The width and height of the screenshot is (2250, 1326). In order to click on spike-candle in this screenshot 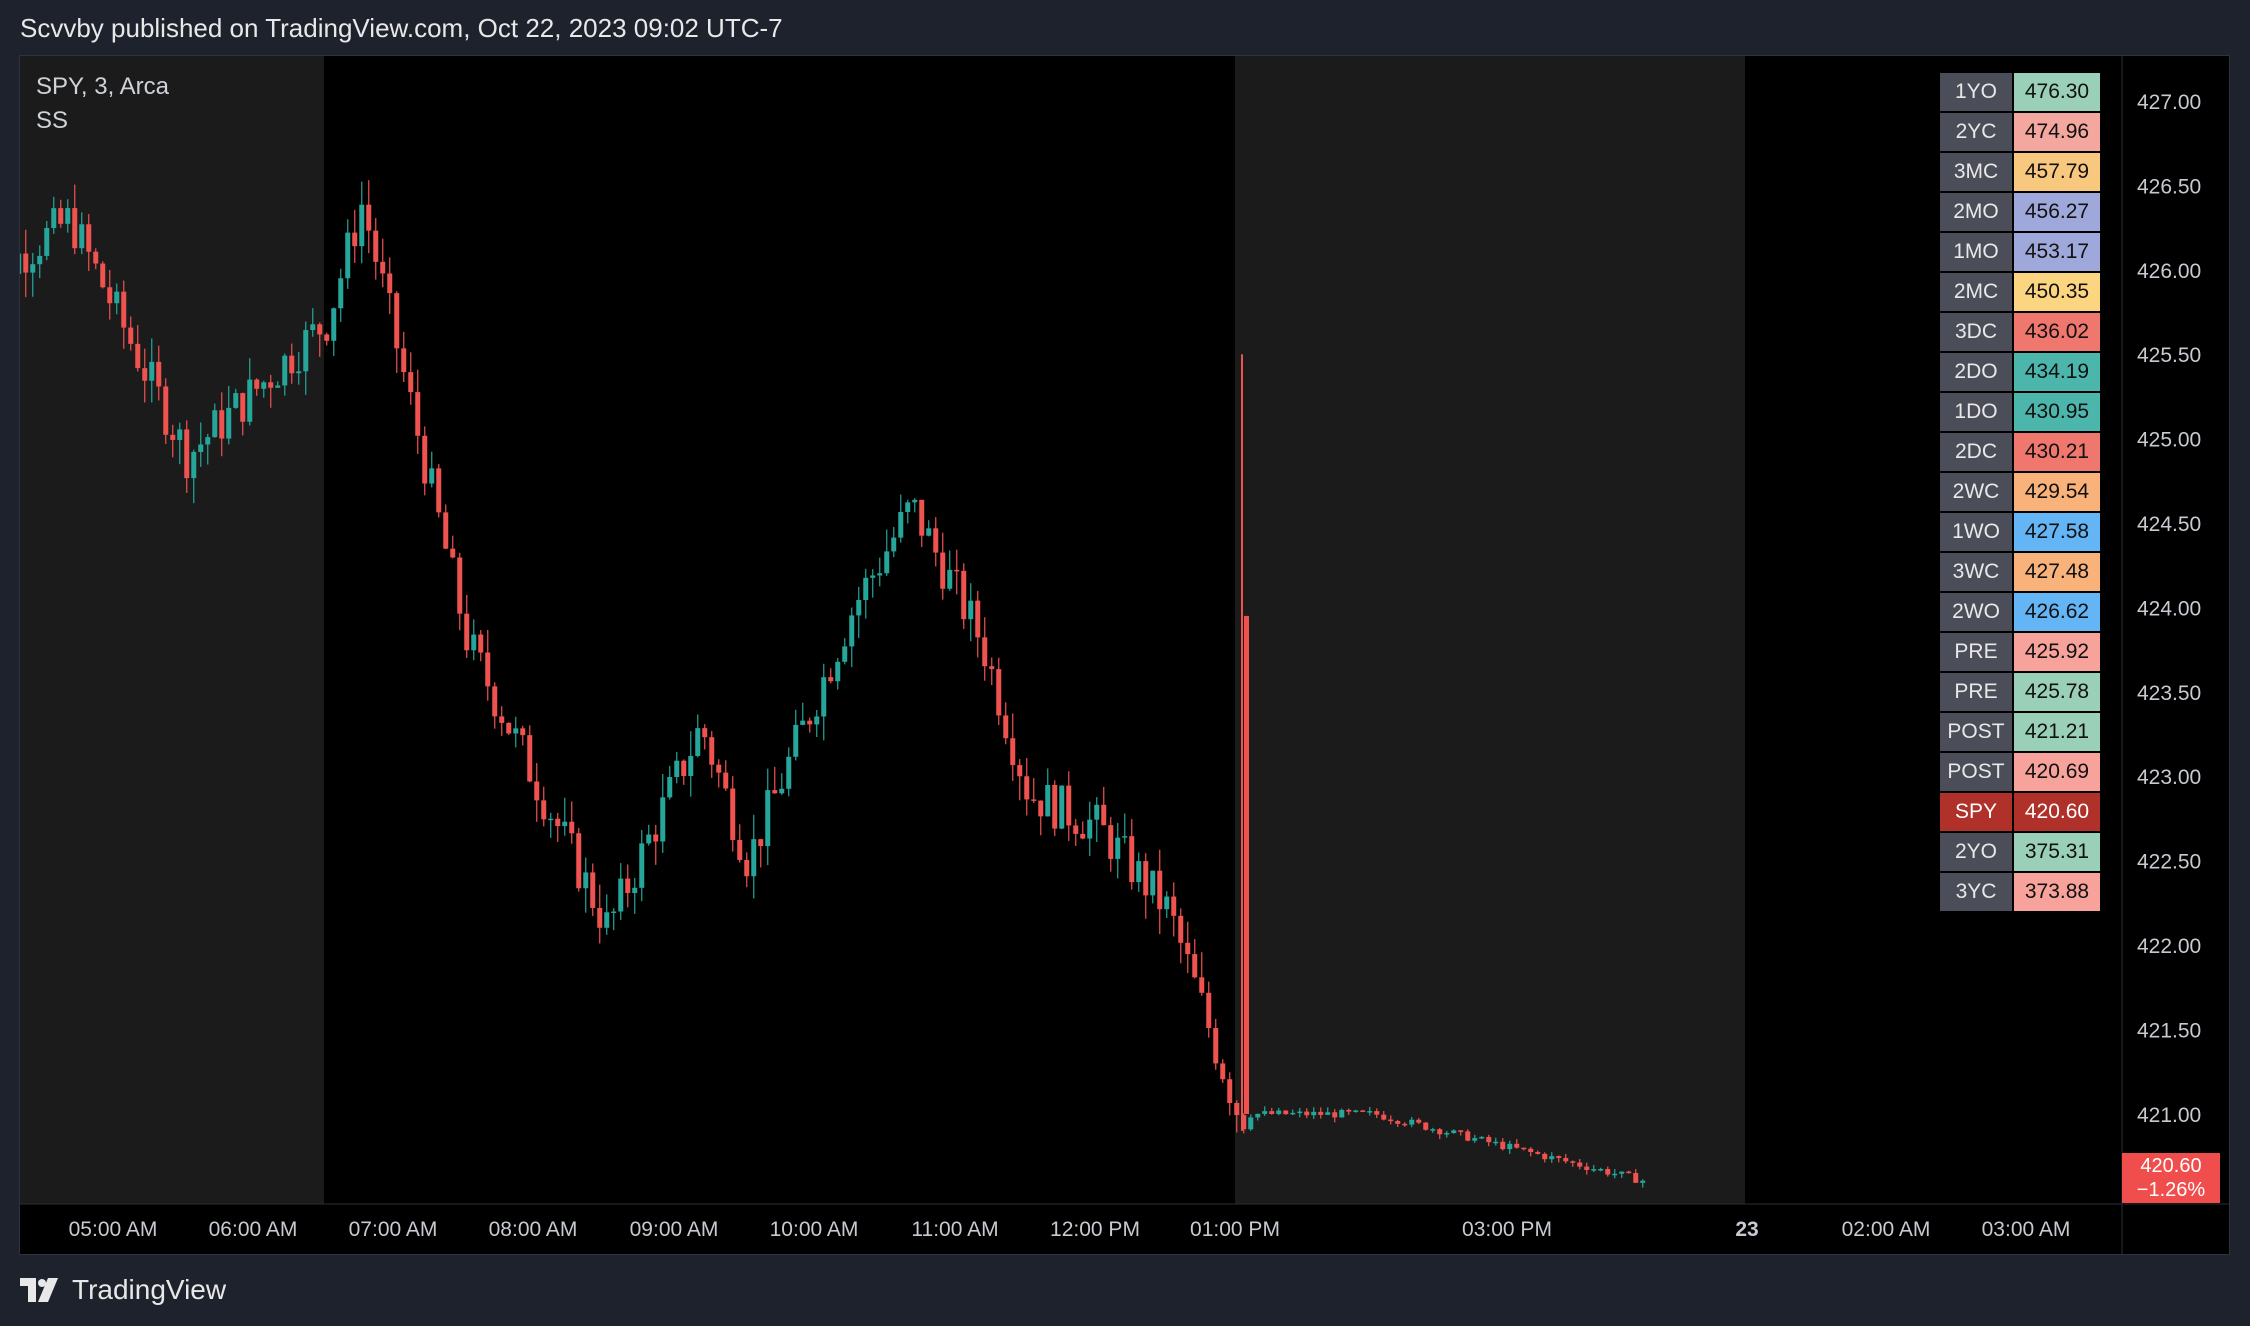, I will do `click(1245, 742)`.